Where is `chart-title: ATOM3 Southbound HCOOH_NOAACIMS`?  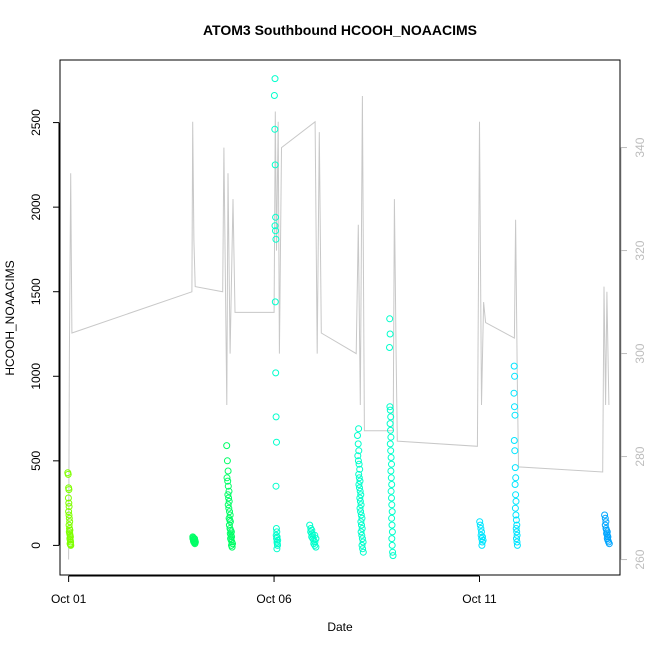
chart-title: ATOM3 Southbound HCOOH_NOAACIMS is located at coordinates (340, 30).